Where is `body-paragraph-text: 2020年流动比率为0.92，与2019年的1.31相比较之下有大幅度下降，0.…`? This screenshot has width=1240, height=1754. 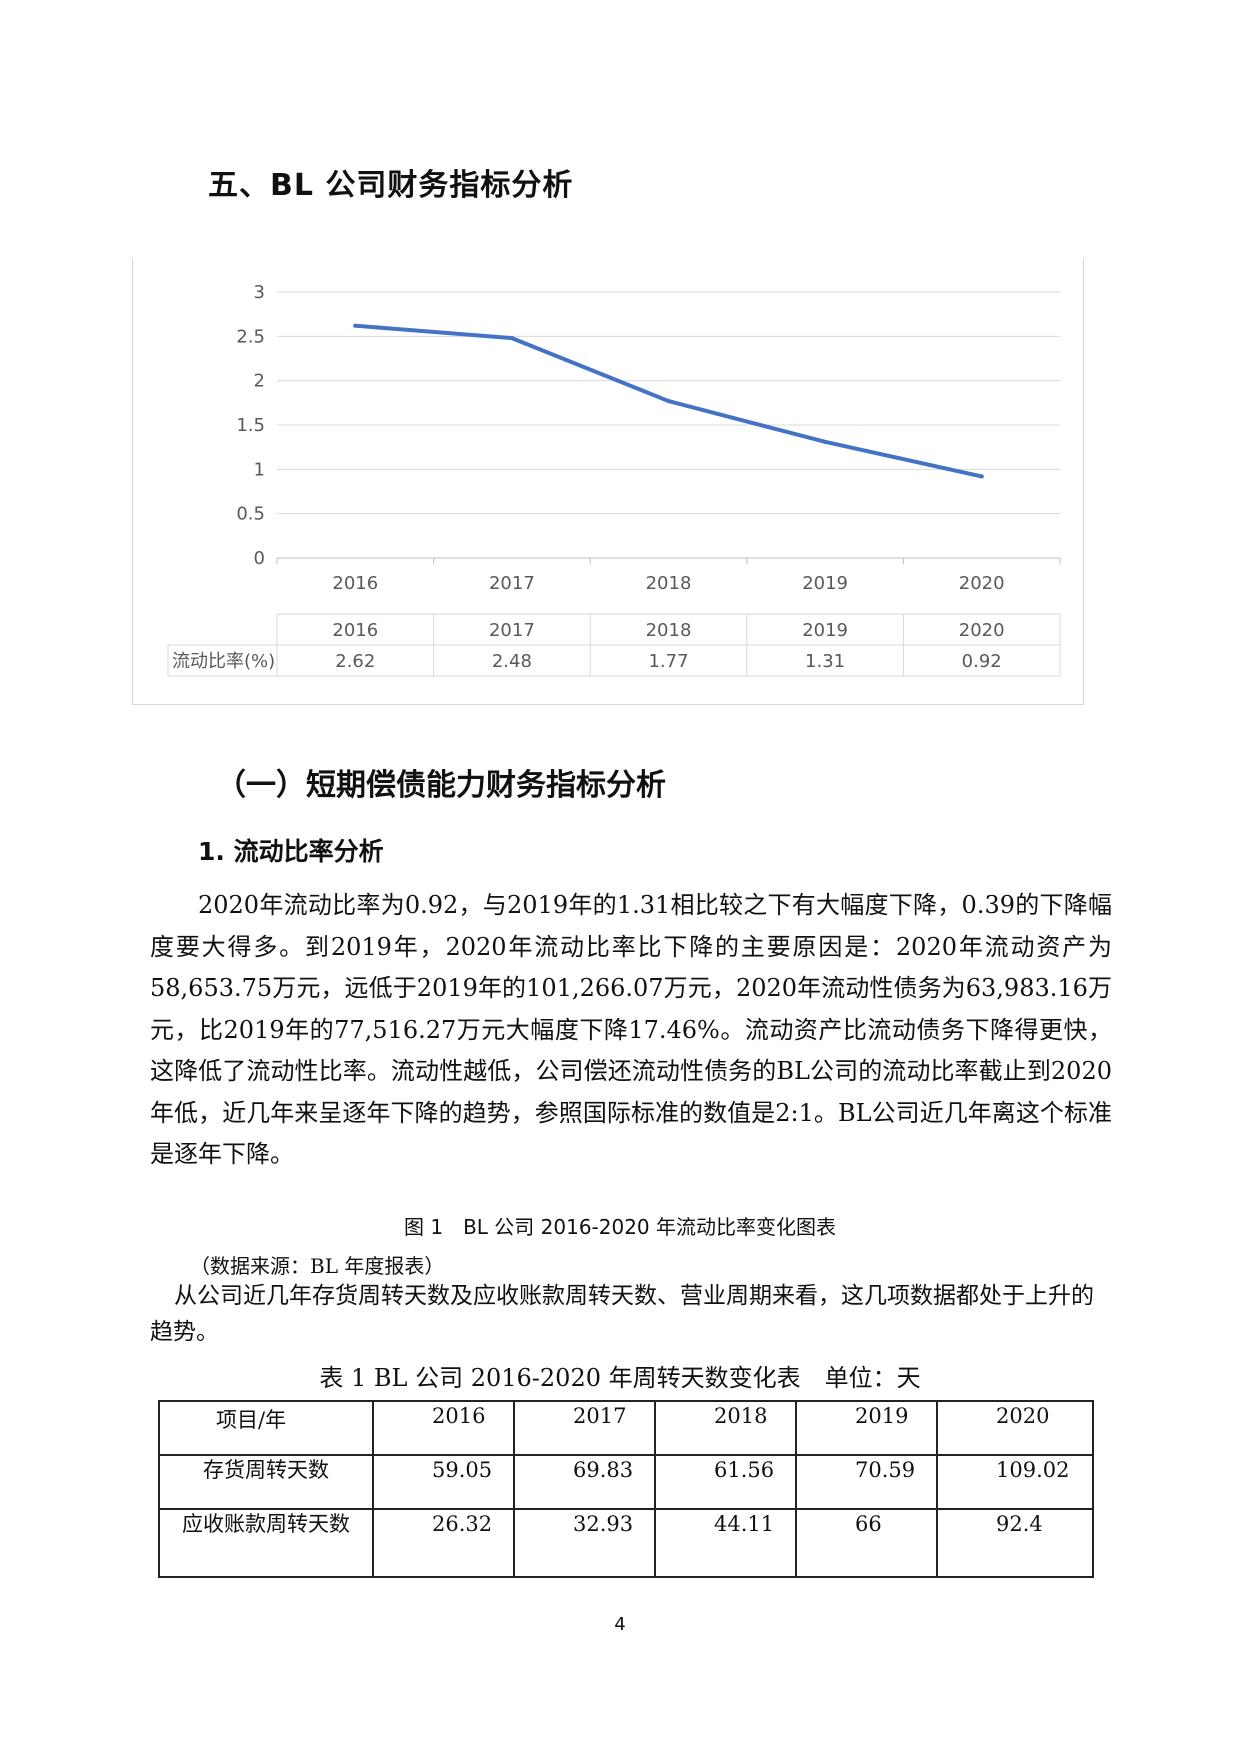
body-paragraph-text: 2020年流动比率为0.92，与2019年的1.31相比较之下有大幅度下降，0.… is located at coordinates (631, 1029).